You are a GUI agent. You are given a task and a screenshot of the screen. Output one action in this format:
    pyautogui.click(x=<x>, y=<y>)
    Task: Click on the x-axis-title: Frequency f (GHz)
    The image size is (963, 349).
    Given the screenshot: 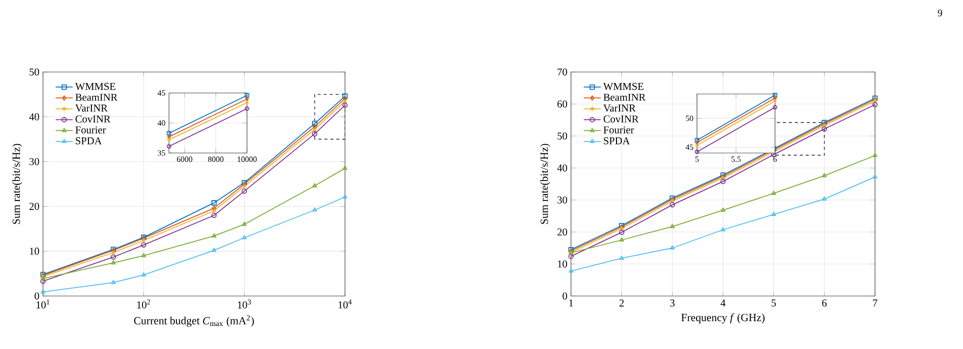 What is the action you would take?
    pyautogui.click(x=723, y=318)
    